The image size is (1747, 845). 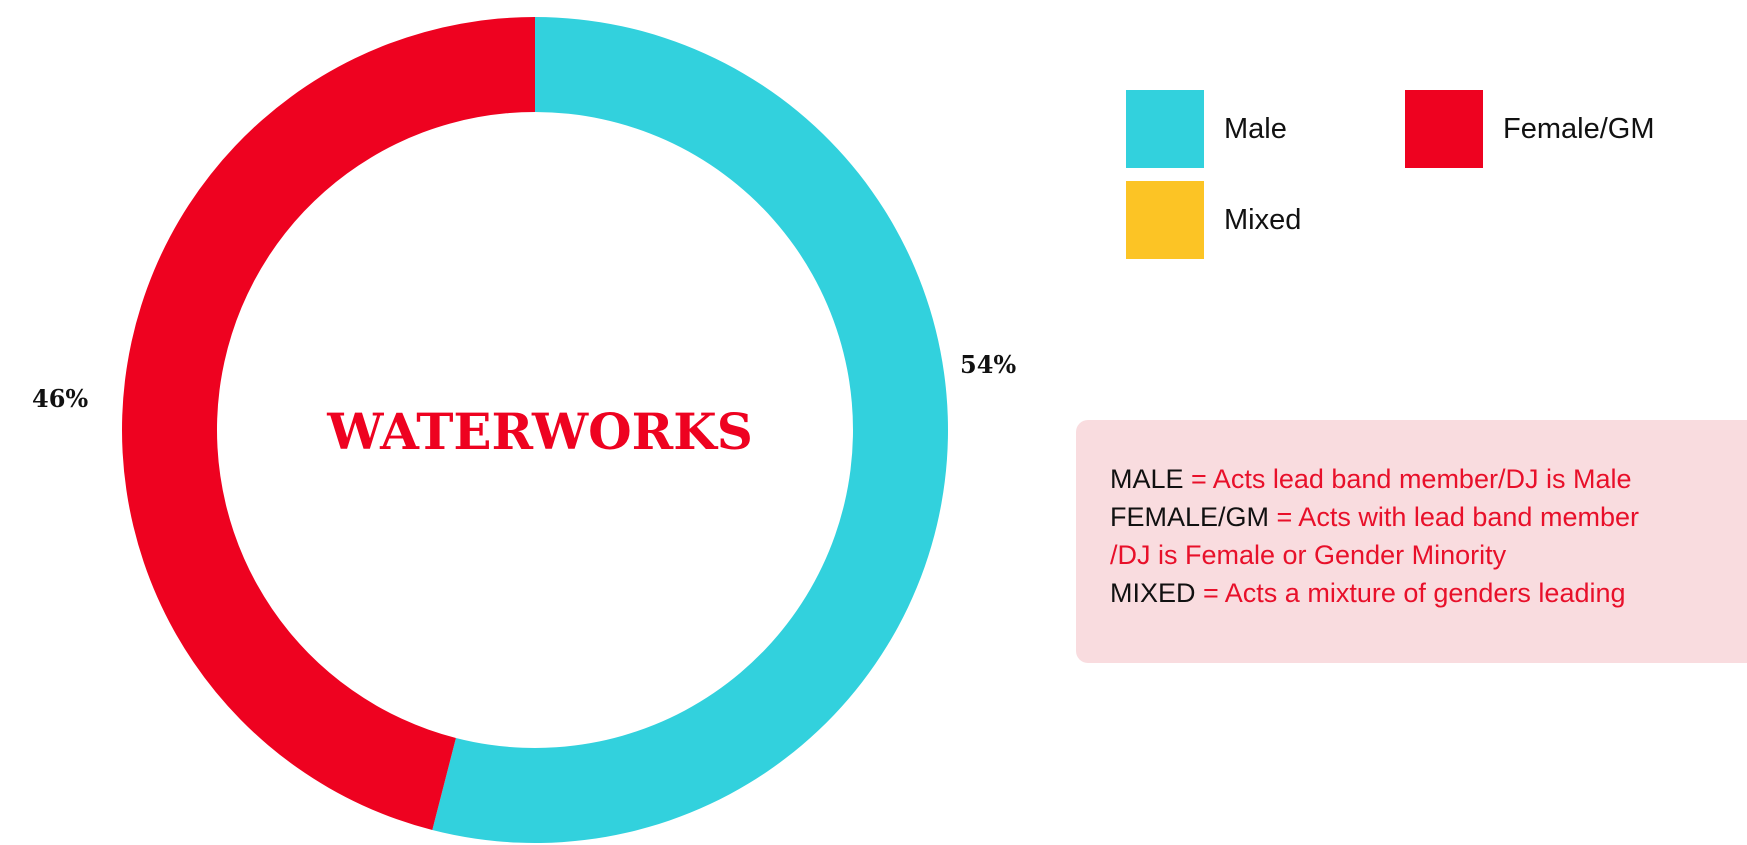 I want to click on definition-female-gm-cont: /DJ is Female or Gender Minority, so click(x=1374, y=555).